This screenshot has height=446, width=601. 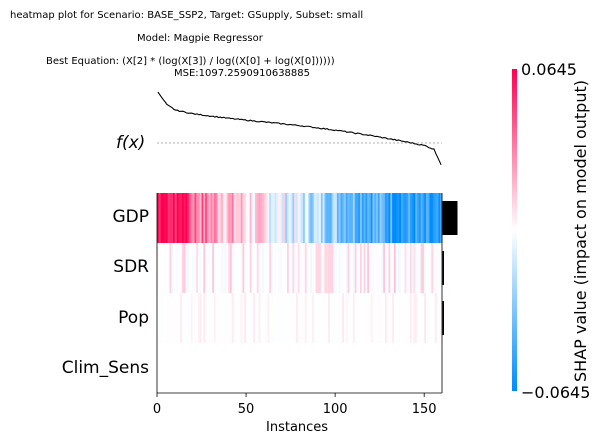 What do you see at coordinates (246, 409) in the screenshot?
I see `x-tick-label: 50` at bounding box center [246, 409].